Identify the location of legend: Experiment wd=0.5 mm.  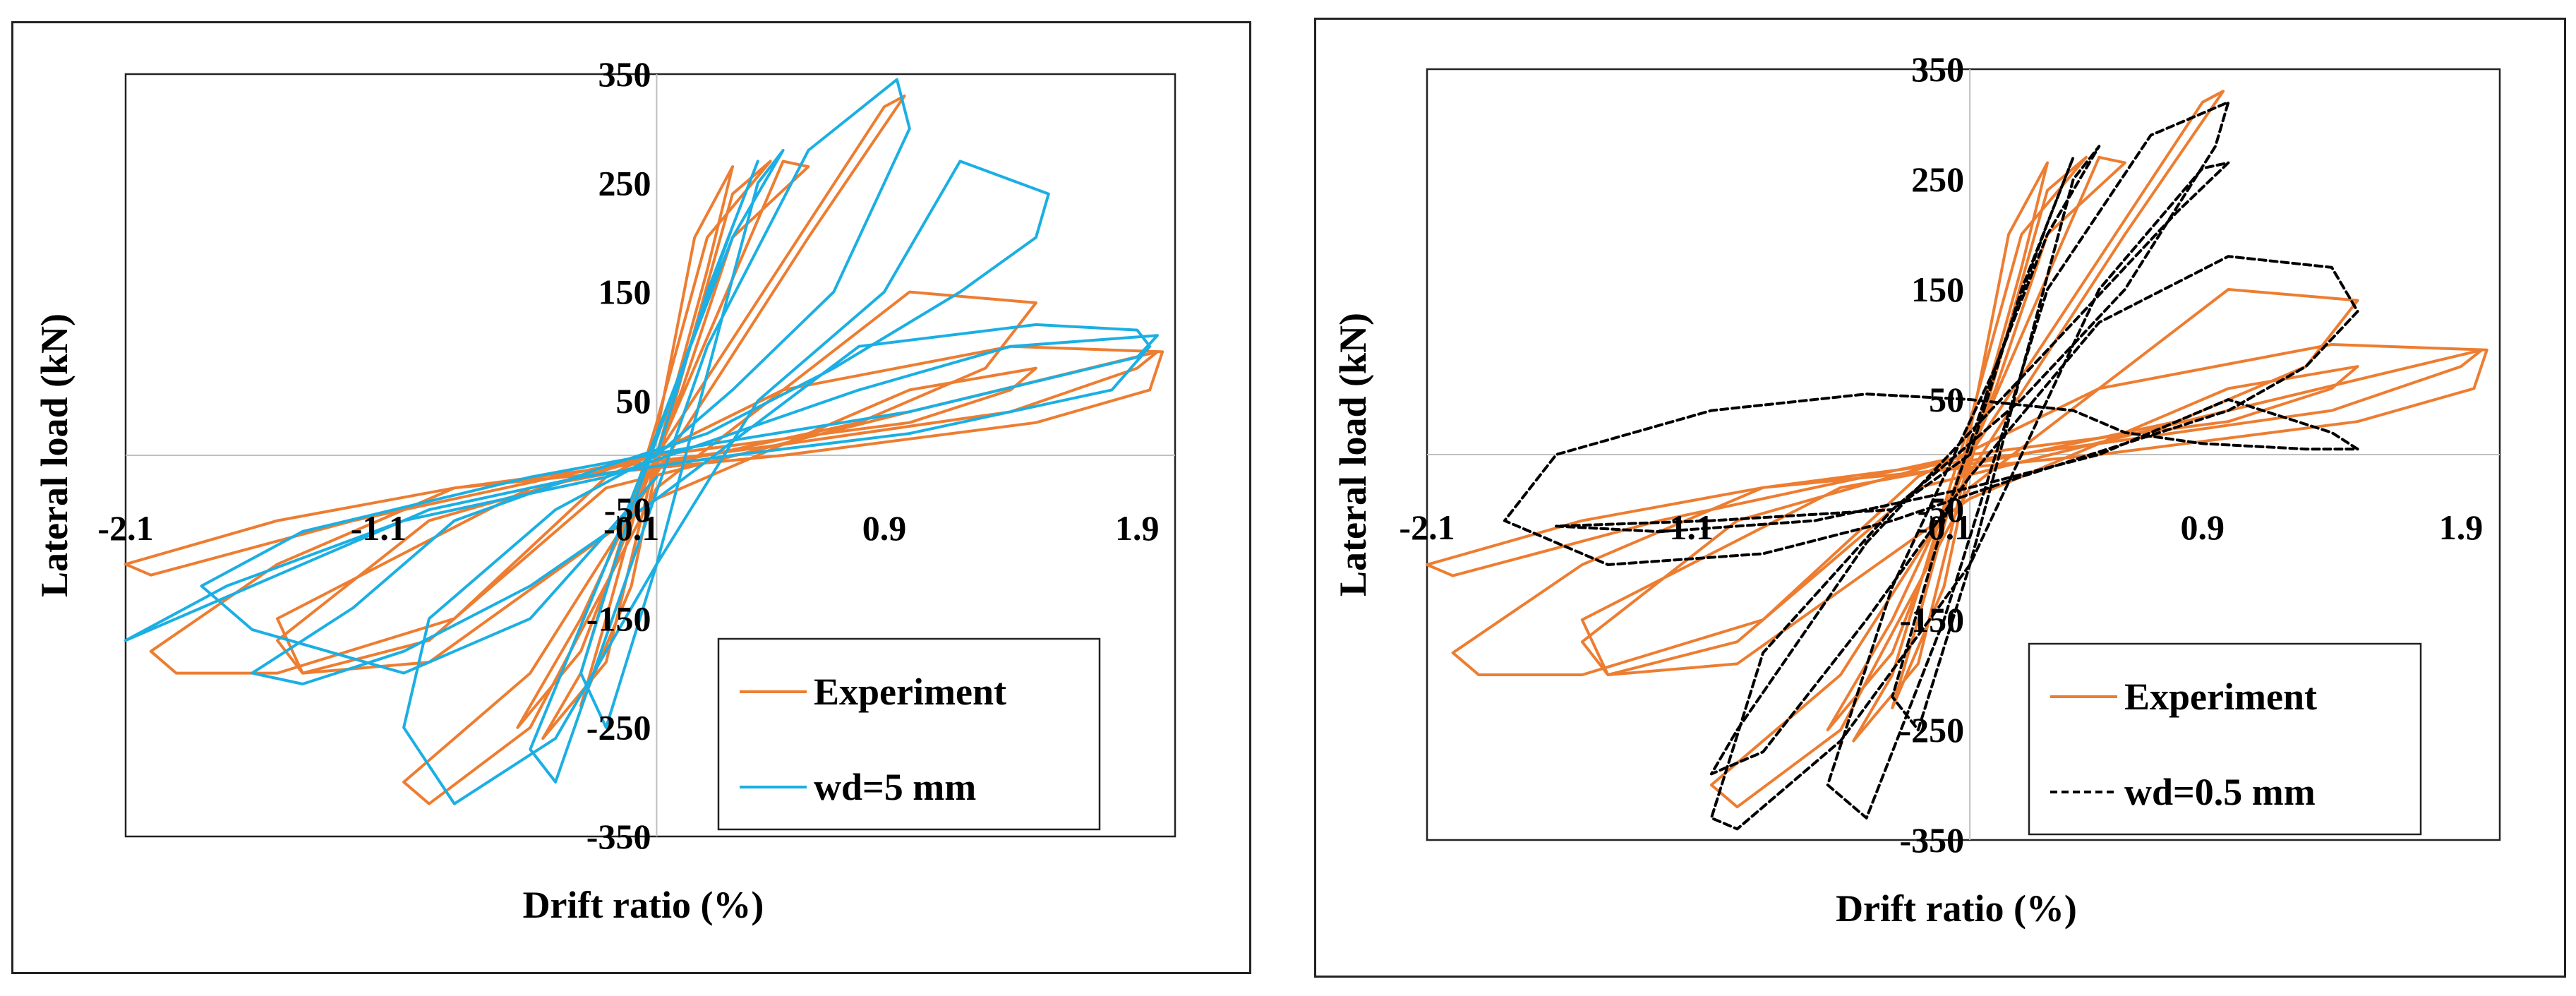
(2225, 739).